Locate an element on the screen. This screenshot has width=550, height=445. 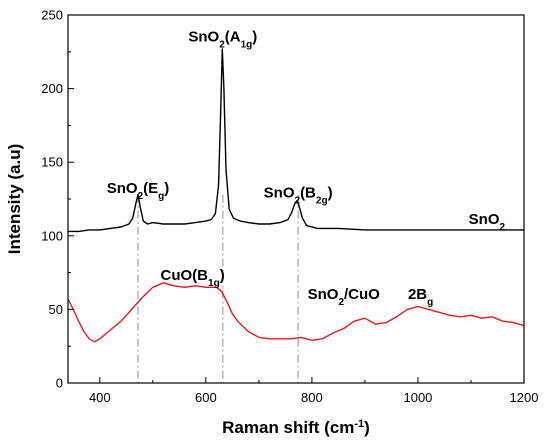
x-tick-label-0: 400 is located at coordinates (100, 397).